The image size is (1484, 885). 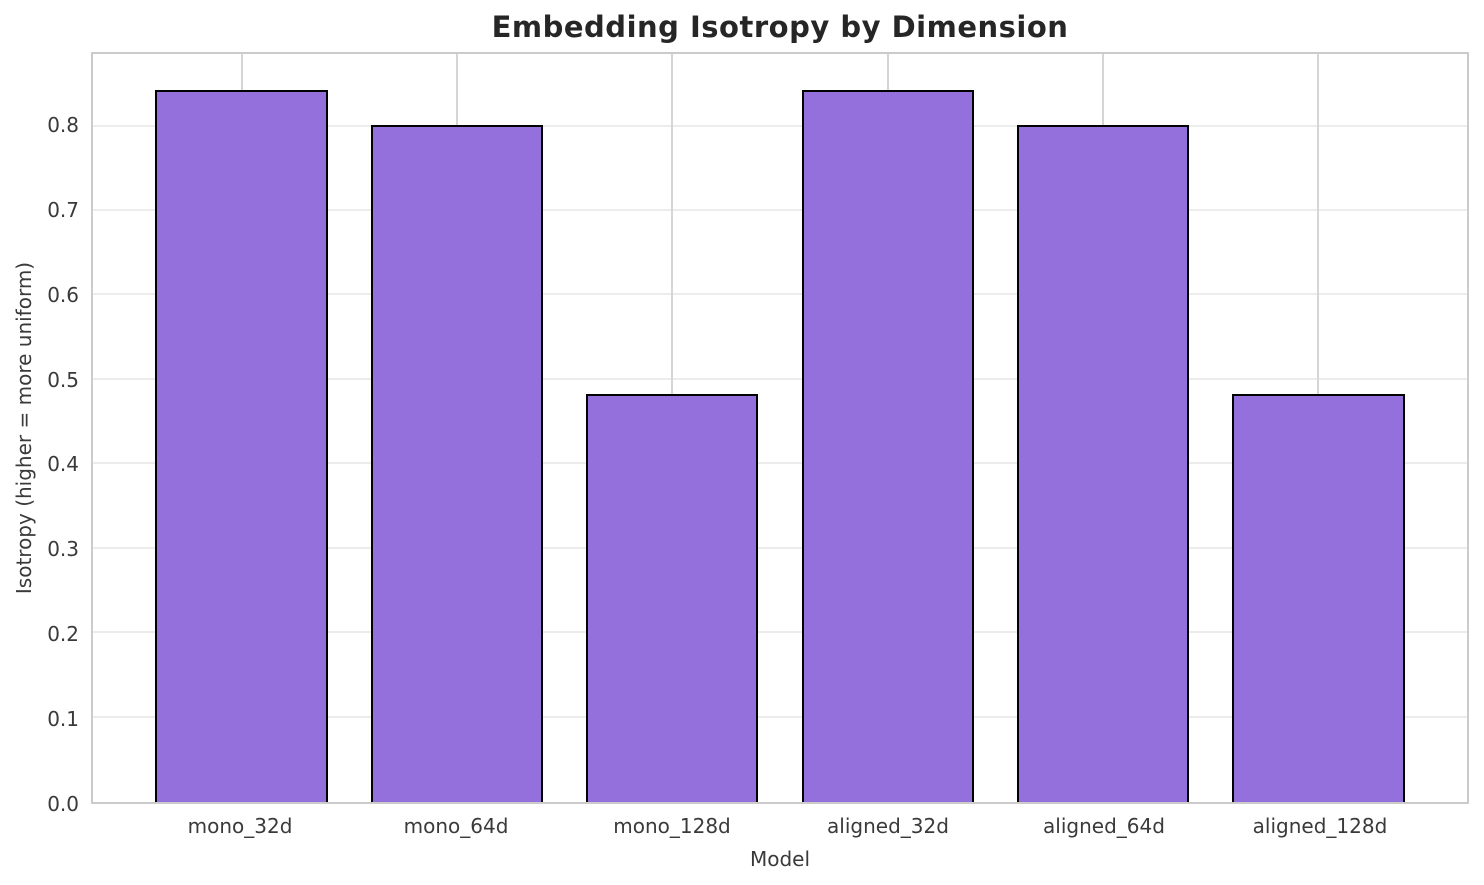 I want to click on y-tick-label: 0.2, so click(x=63, y=634).